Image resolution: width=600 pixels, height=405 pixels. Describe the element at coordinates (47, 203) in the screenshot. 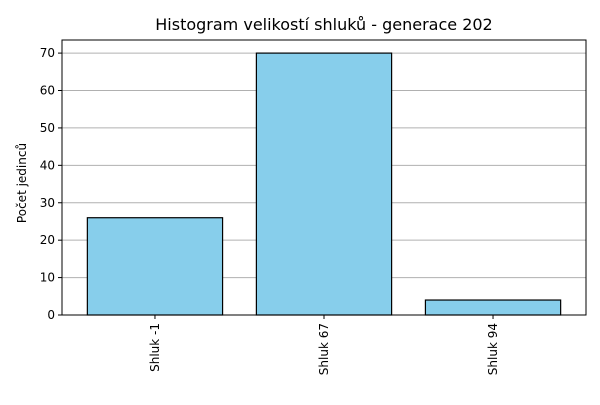

I see `y-tick-label: 30` at that location.